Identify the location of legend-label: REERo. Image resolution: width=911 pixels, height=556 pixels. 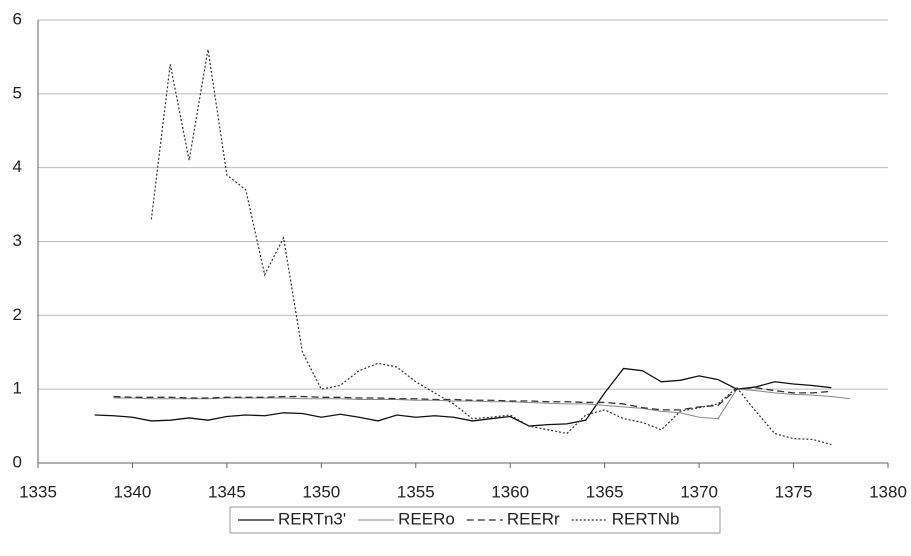
(426, 518).